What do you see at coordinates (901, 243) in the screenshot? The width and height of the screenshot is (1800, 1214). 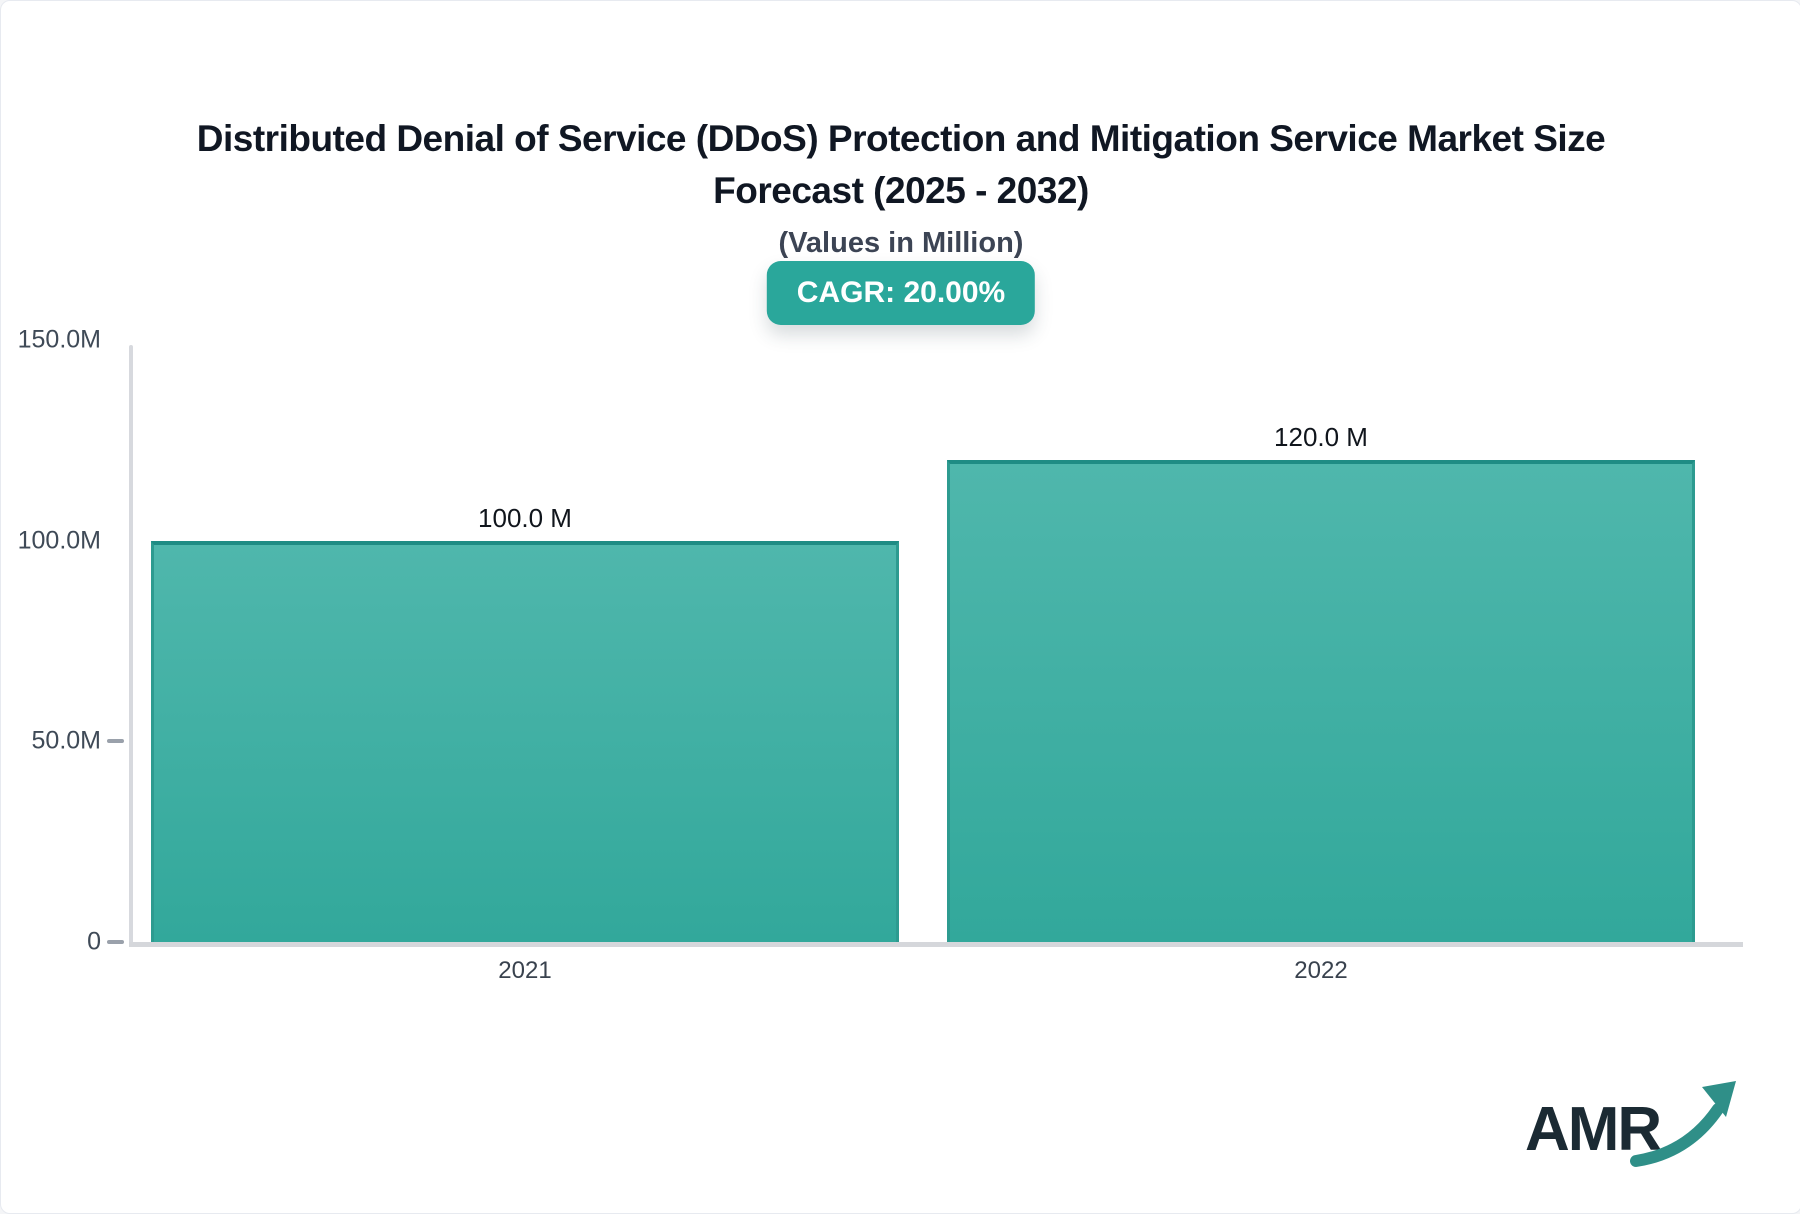 I see `chart-subtitle: (Values in Million)` at bounding box center [901, 243].